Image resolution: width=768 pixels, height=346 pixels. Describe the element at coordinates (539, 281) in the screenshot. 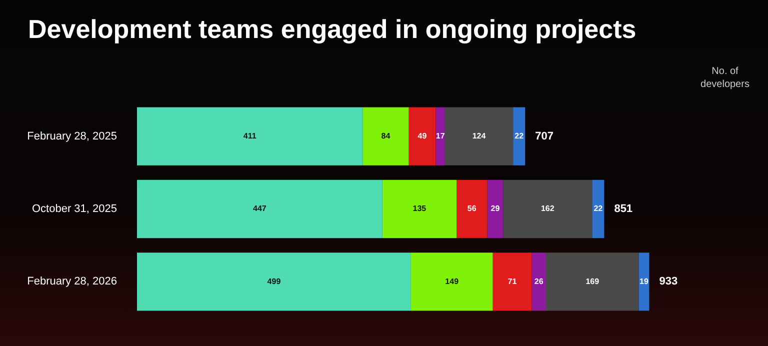

I see `data-label: 26` at that location.